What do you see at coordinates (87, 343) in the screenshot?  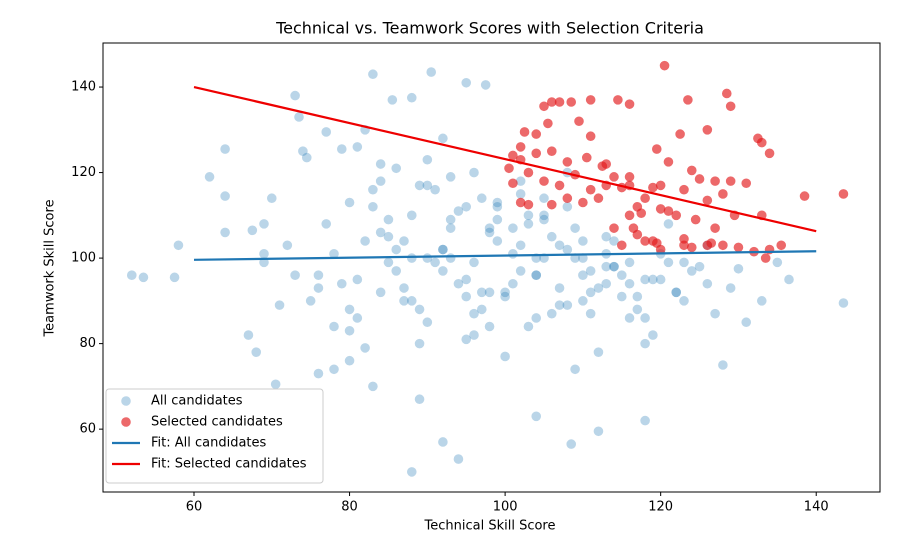 I see `y-tick-label: 80` at bounding box center [87, 343].